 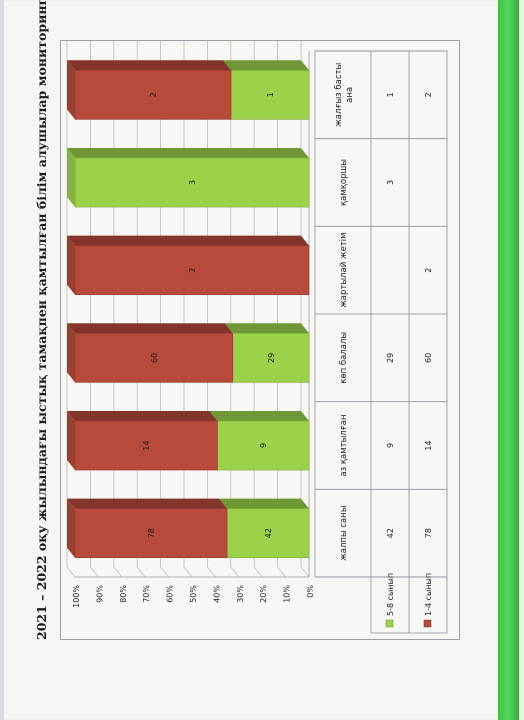 I want to click on y-tick-label: 70%, so click(x=146, y=594).